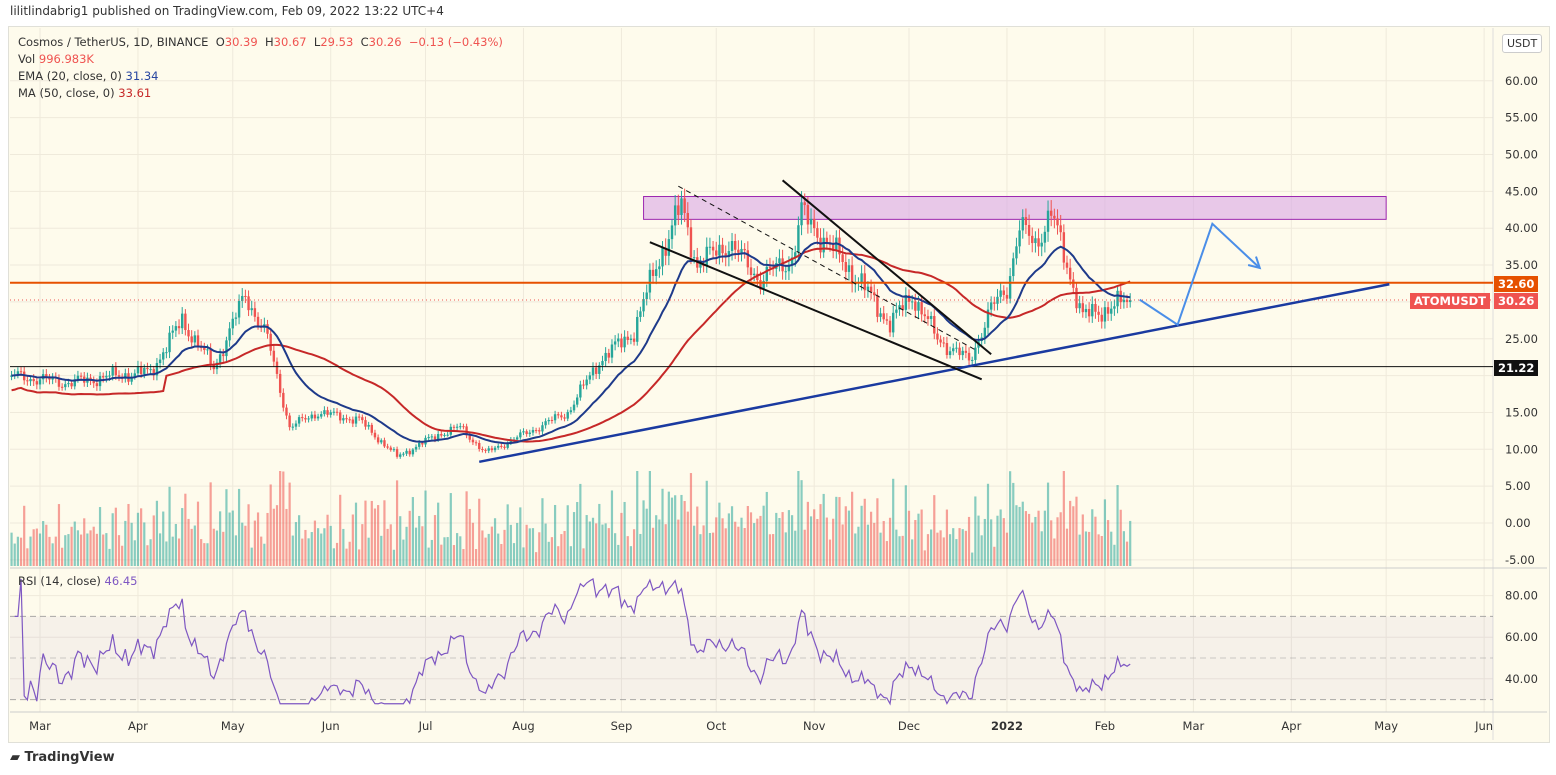 This screenshot has width=1556, height=775. I want to click on currency-button: USDT, so click(1522, 43).